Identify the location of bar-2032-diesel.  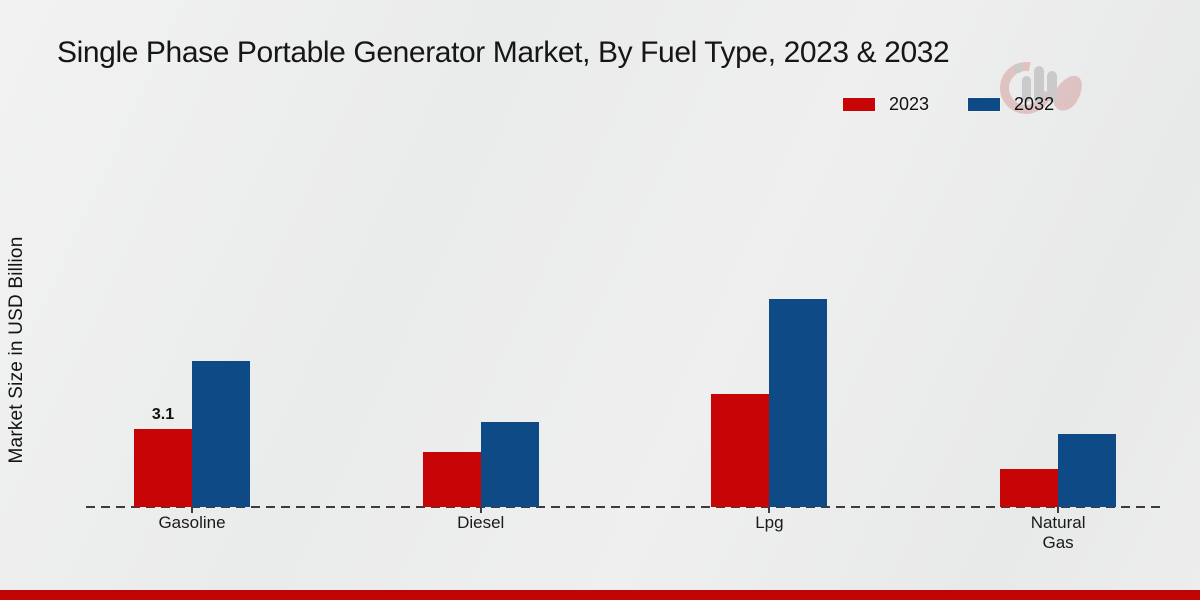
(509, 464).